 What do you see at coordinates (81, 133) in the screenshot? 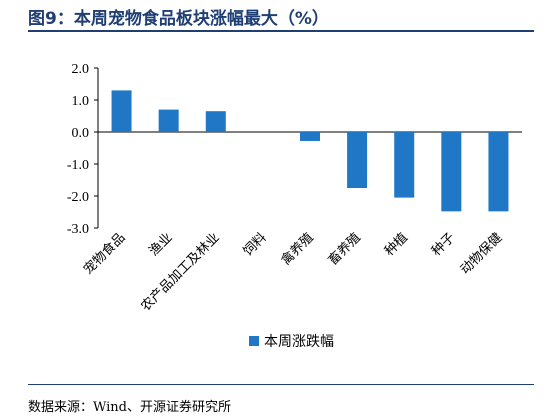
I see `y-tick-label: 0.0` at bounding box center [81, 133].